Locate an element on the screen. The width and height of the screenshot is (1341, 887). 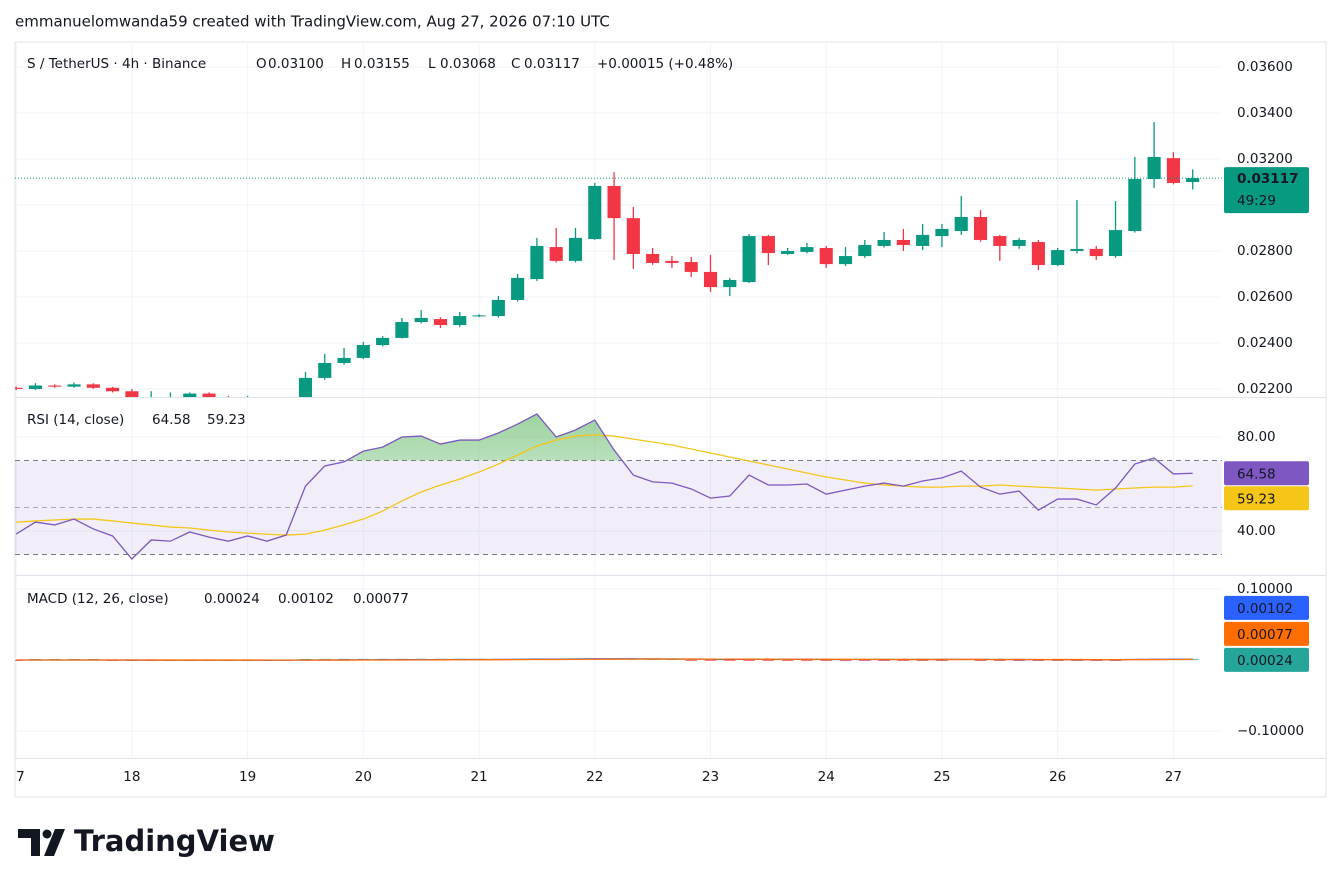
macd-tag: 0.00024 is located at coordinates (1265, 661).